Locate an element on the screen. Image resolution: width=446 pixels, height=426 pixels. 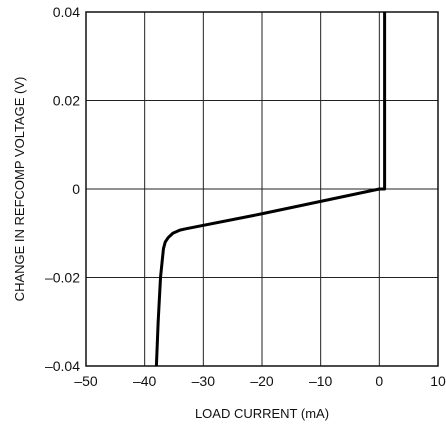
y-tick-labels: –0.04 –0.02 0 0.02 0.04 is located at coordinates (62, 189).